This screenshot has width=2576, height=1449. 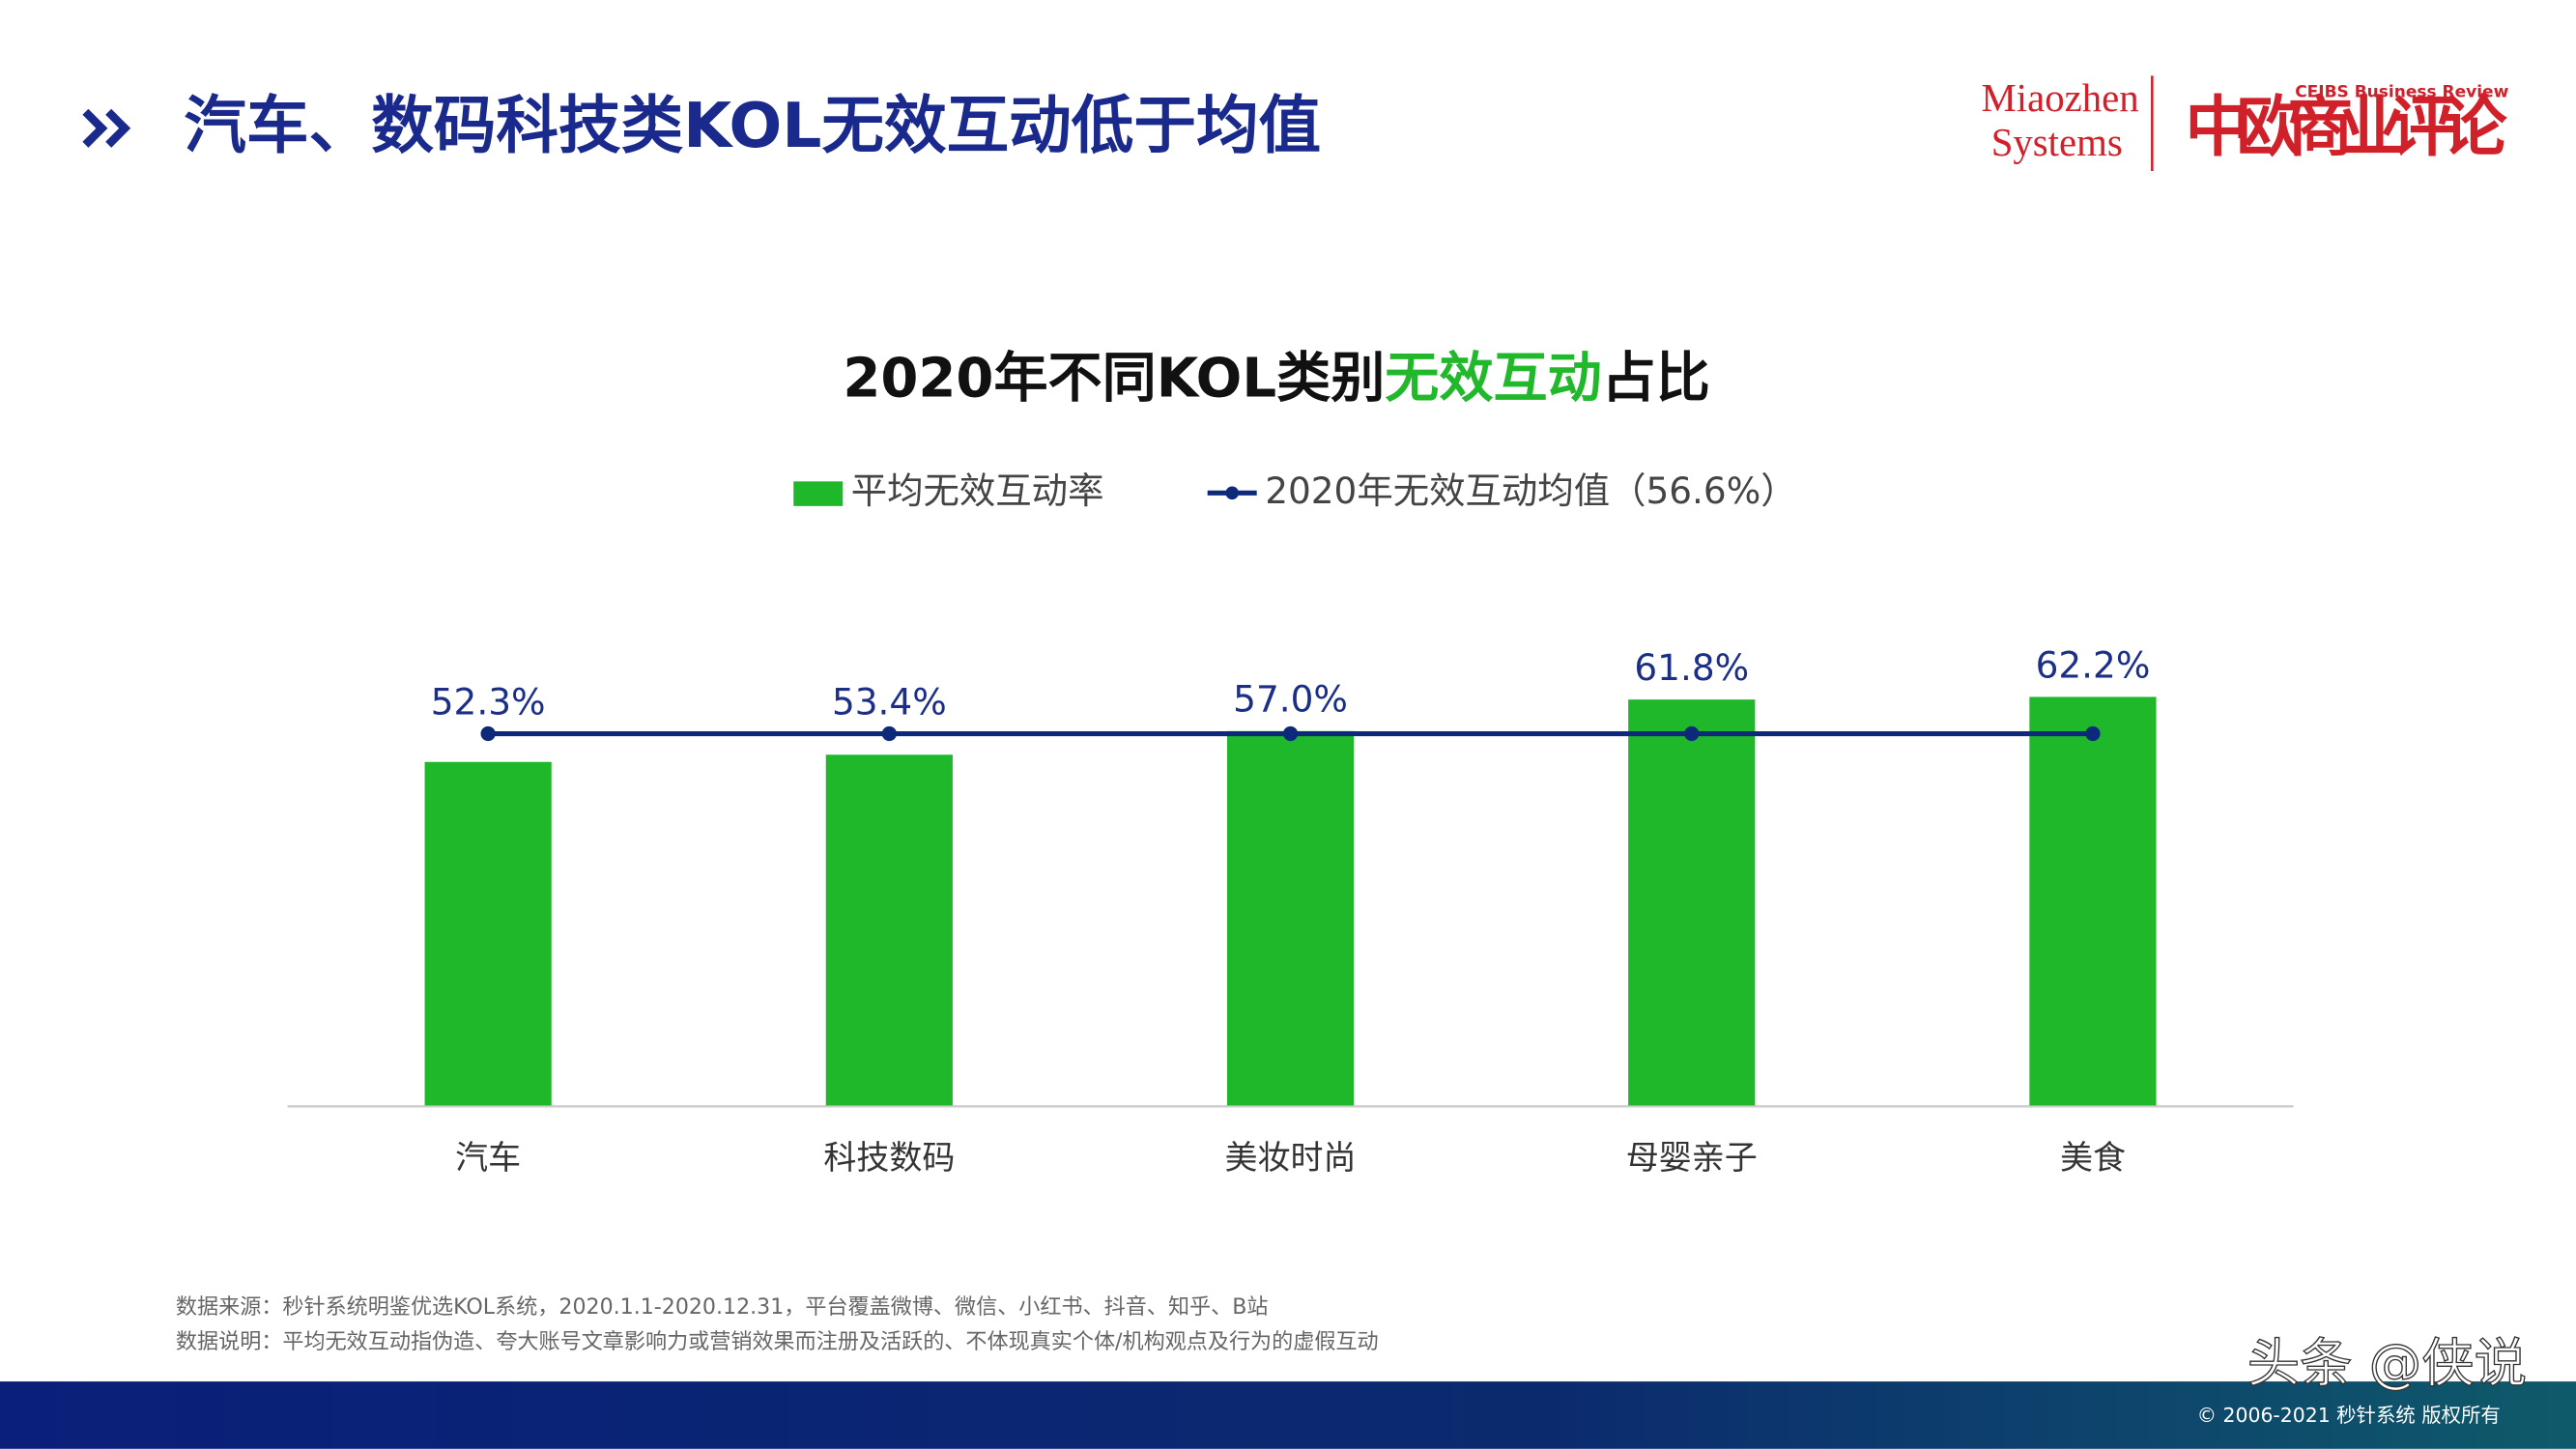 I want to click on header-icon, so click(x=107, y=128).